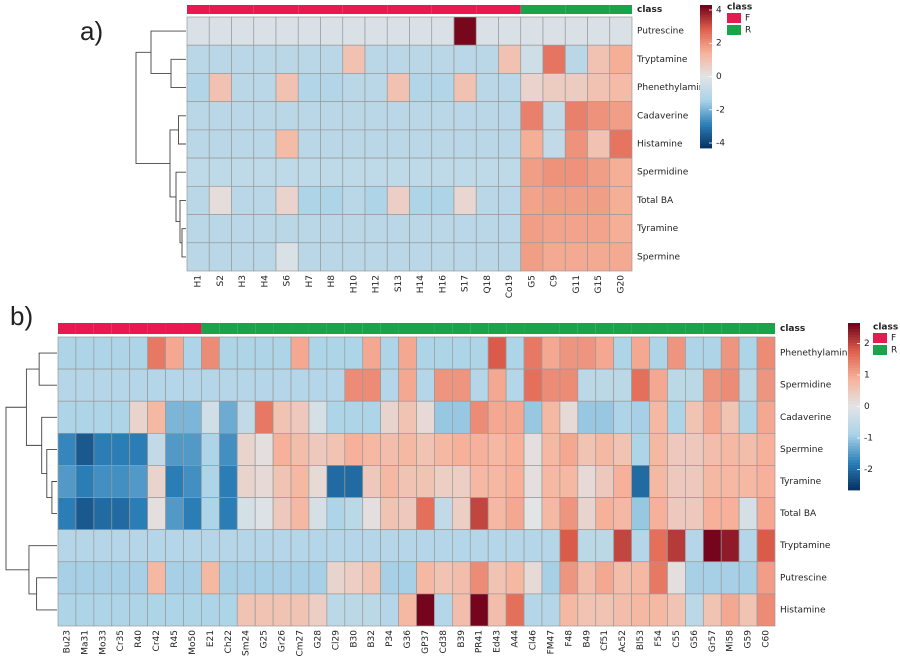 The height and width of the screenshot is (663, 900). Describe the element at coordinates (577, 284) in the screenshot. I see `column-label: G11` at that location.